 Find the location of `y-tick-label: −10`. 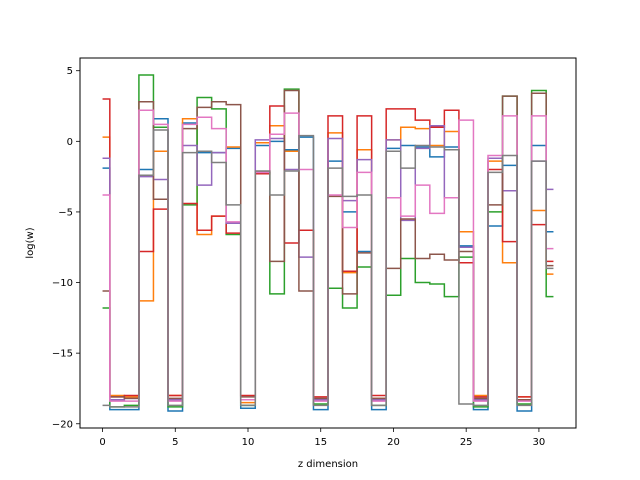

y-tick-label: −10 is located at coordinates (62, 283).